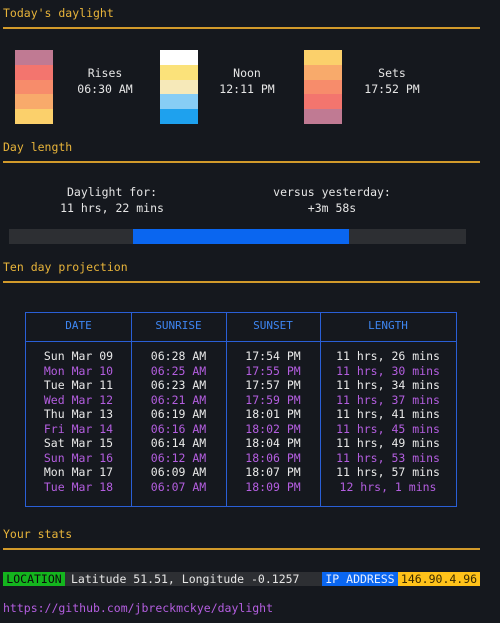 The width and height of the screenshot is (500, 623). What do you see at coordinates (105, 73) in the screenshot?
I see `sunrise-label: Rises` at bounding box center [105, 73].